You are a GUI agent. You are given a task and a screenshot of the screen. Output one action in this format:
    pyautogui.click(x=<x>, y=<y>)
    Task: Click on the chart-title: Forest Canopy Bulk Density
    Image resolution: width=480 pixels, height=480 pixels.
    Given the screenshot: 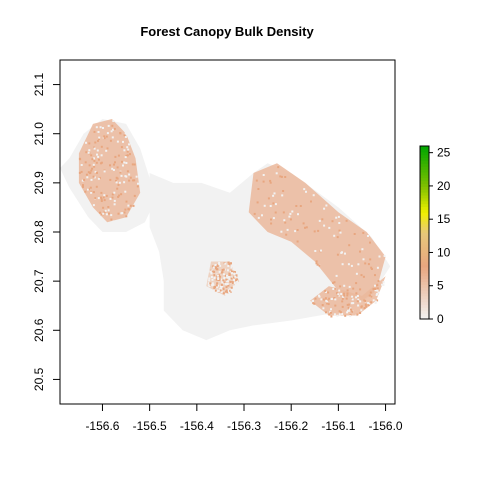 What is the action you would take?
    pyautogui.click(x=227, y=31)
    